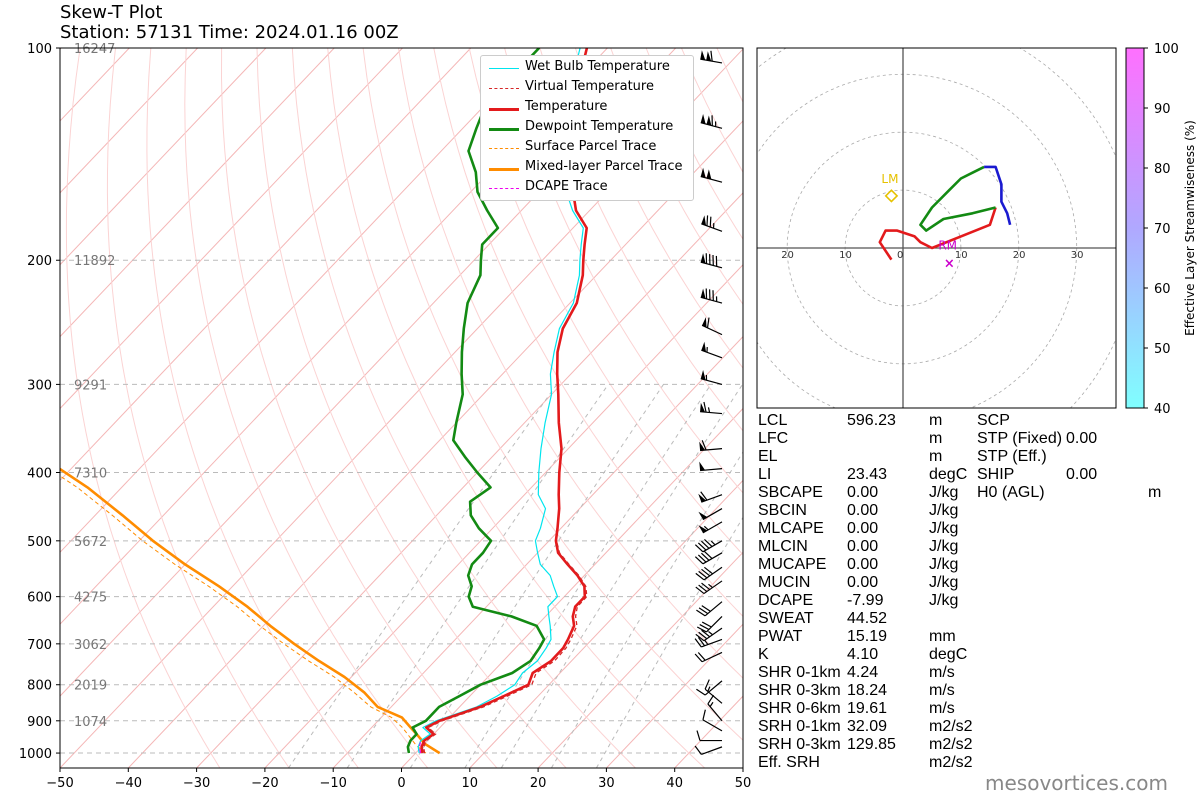 The width and height of the screenshot is (1200, 800). I want to click on param-name: SRH 0-3km, so click(799, 744).